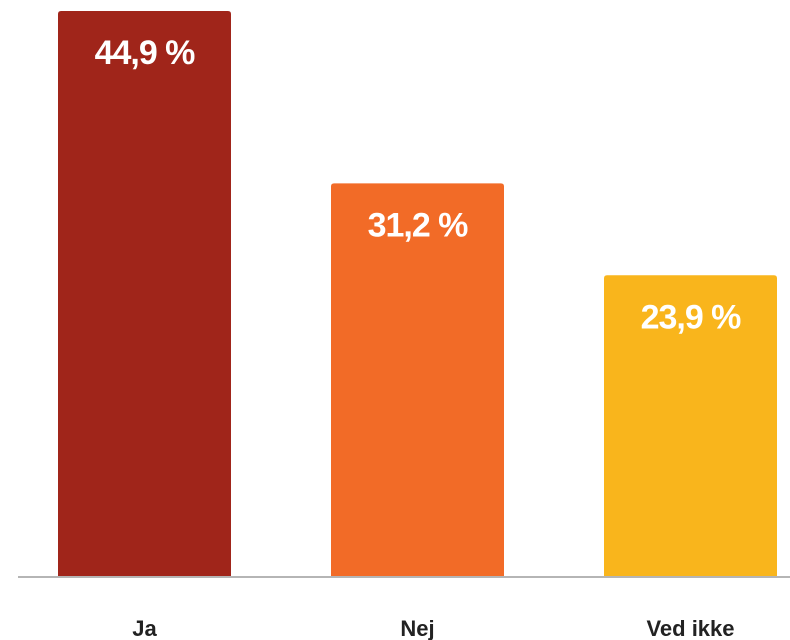 The height and width of the screenshot is (640, 790). Describe the element at coordinates (690, 628) in the screenshot. I see `x-tick-label: Ved ikke` at that location.